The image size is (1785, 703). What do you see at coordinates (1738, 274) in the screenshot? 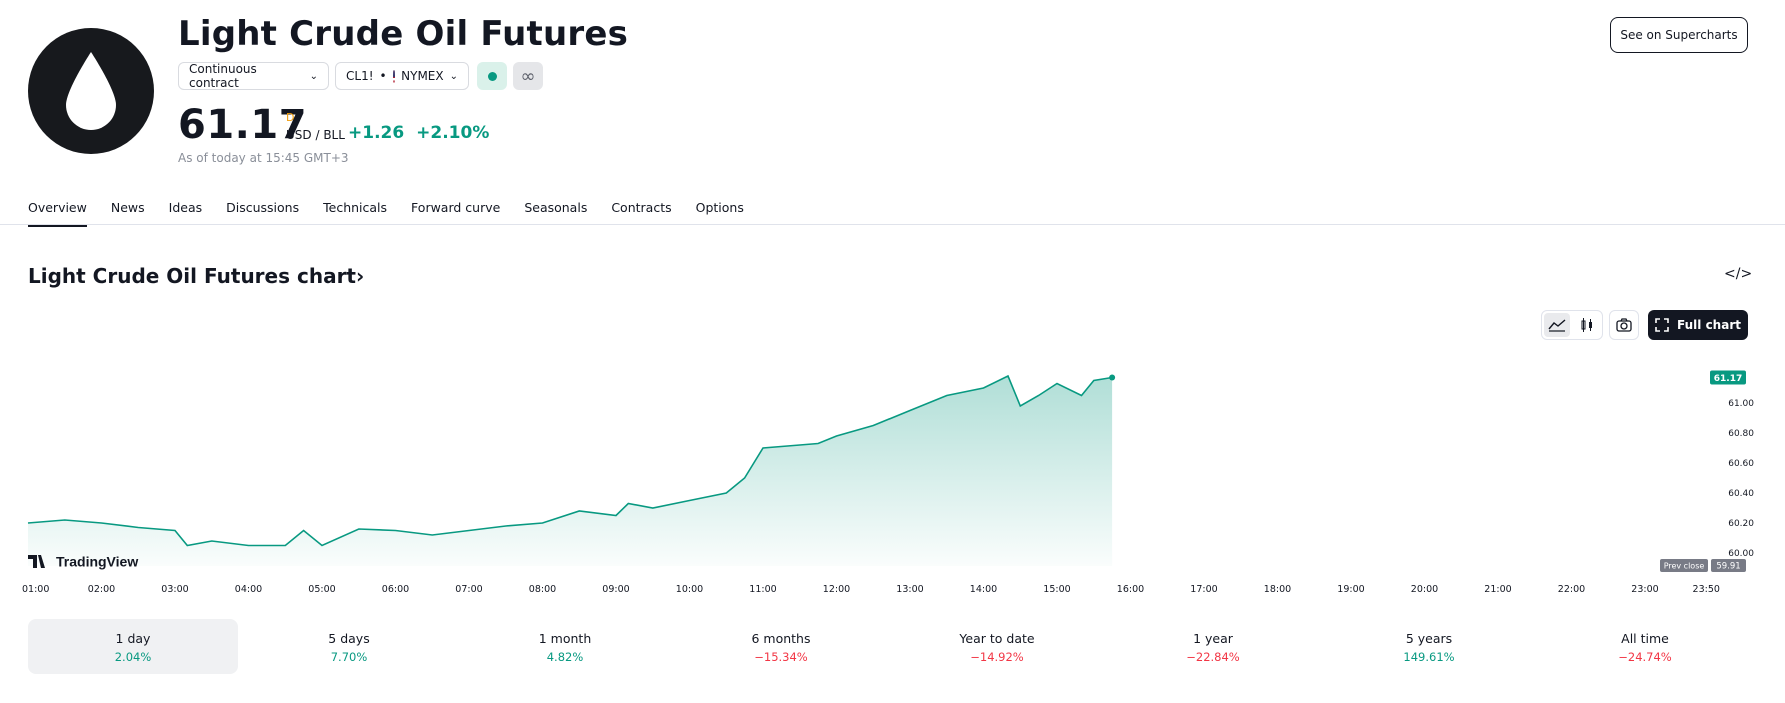
I see `embed-code-icon: </>` at bounding box center [1738, 274].